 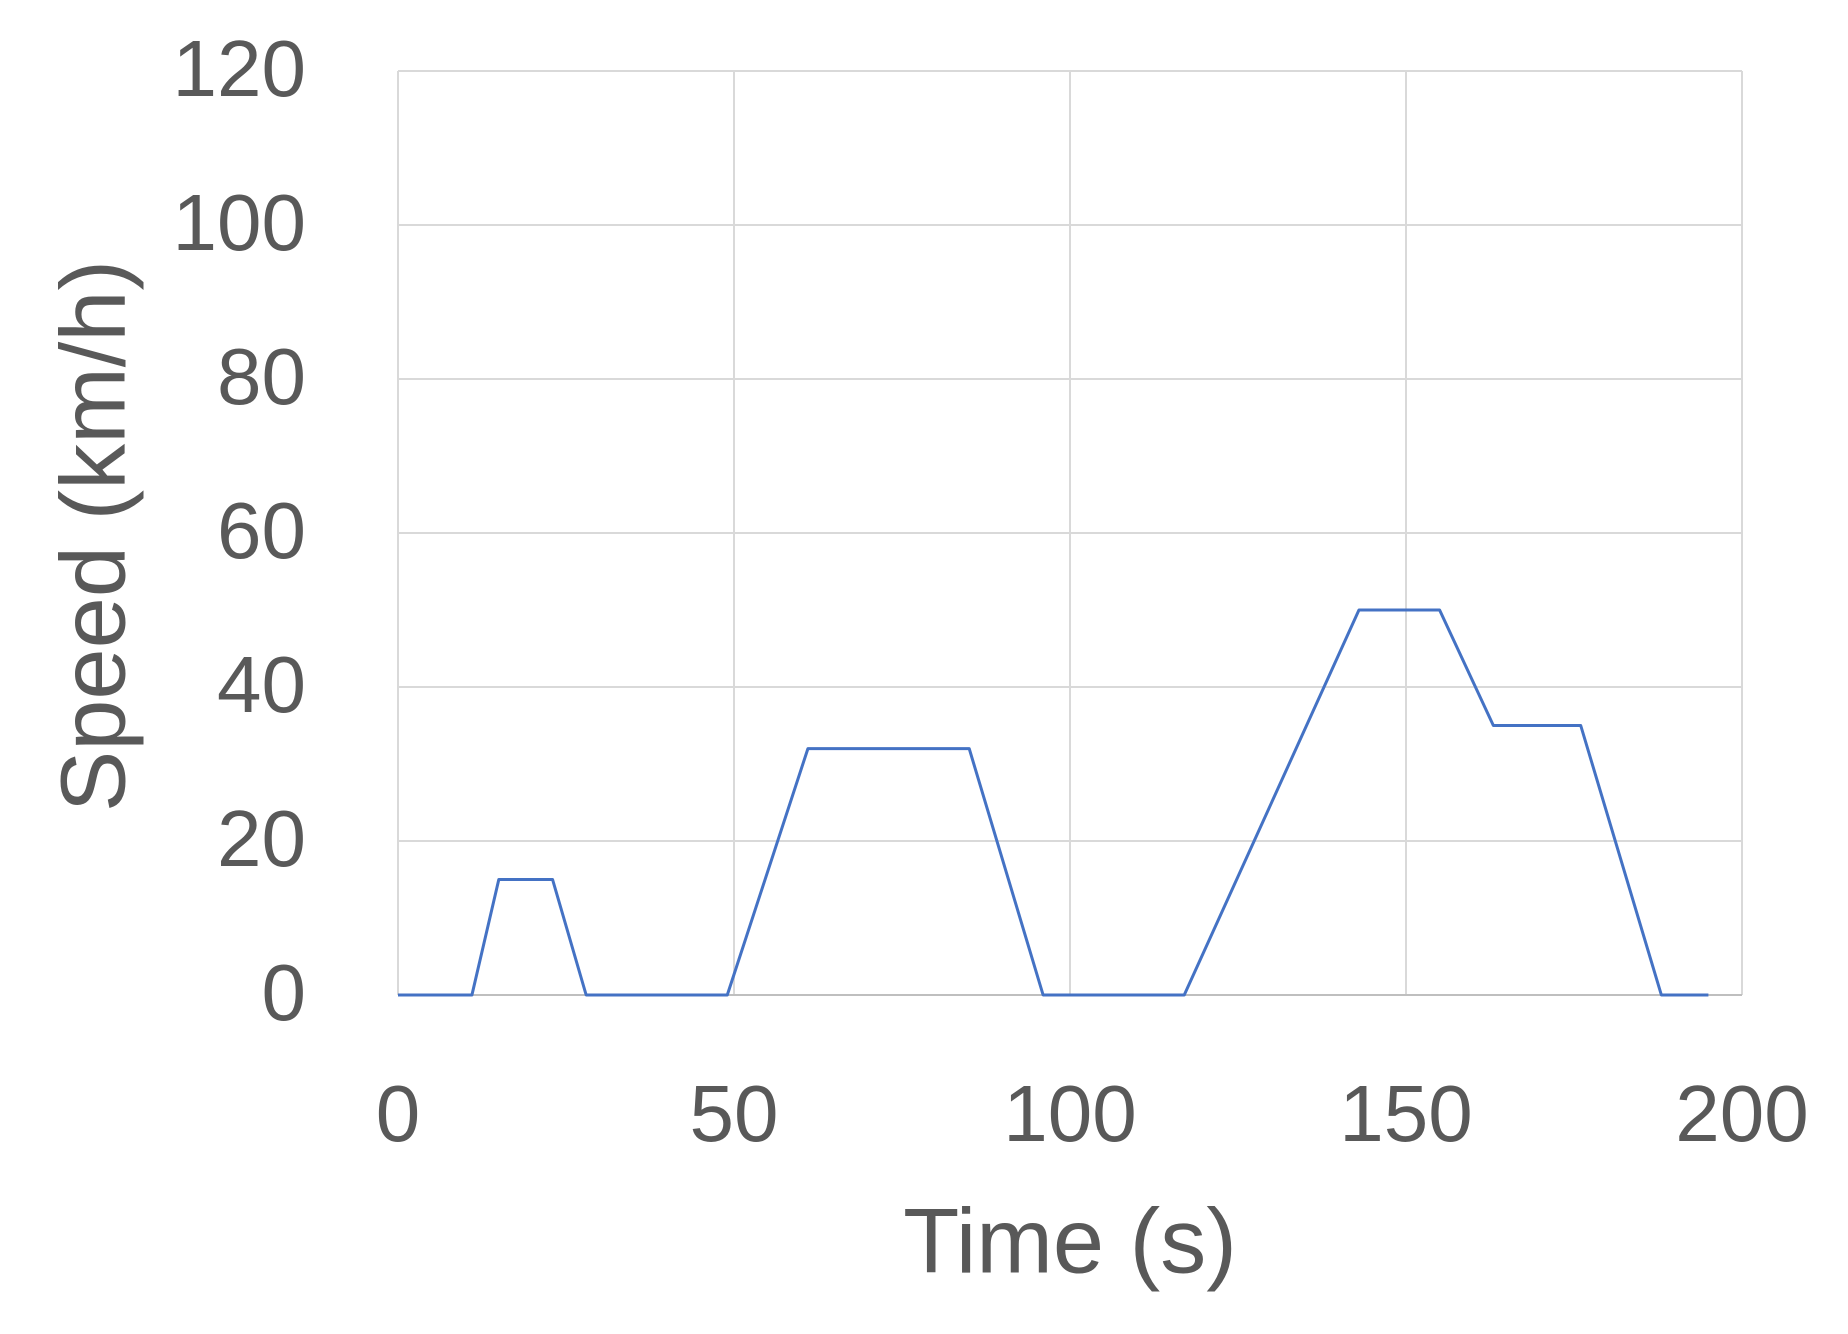 I want to click on y-axis-title: Speed (km/h), so click(x=93, y=536).